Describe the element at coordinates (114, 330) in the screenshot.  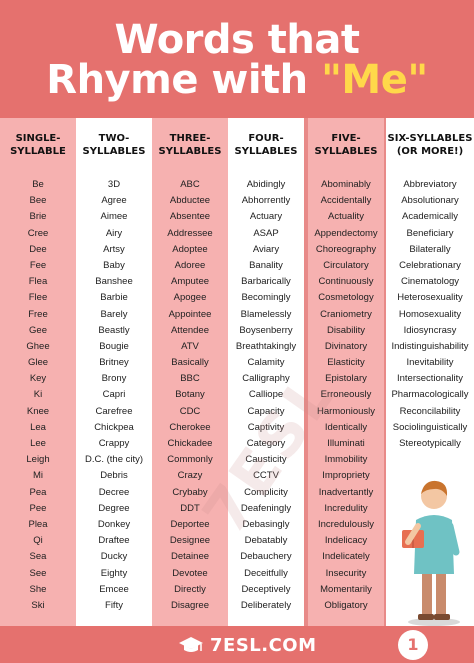
I see `word-item: Beastly` at that location.